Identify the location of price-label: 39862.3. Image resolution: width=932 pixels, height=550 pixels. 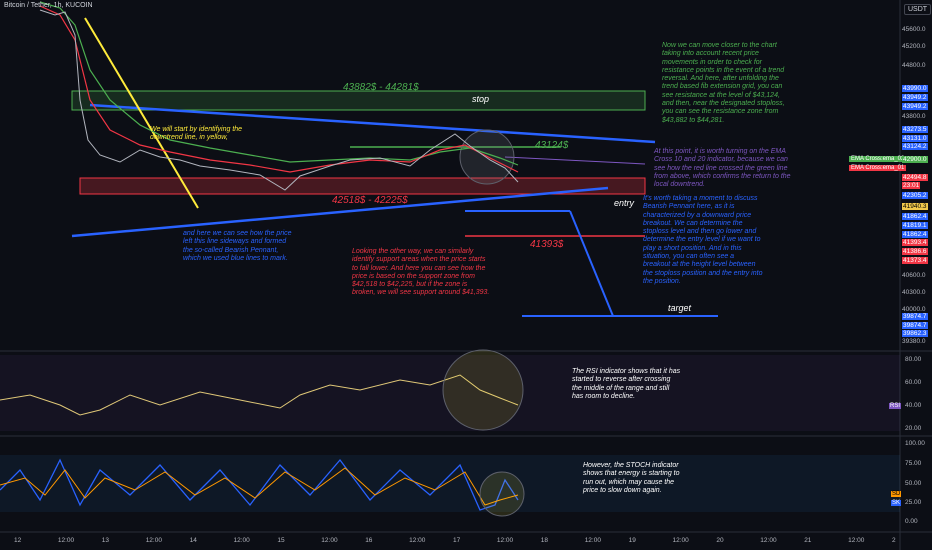
(915, 333).